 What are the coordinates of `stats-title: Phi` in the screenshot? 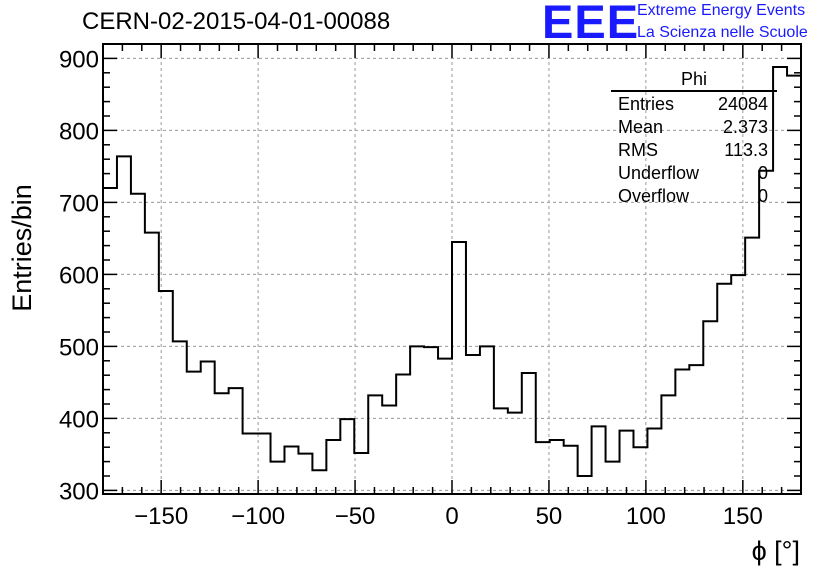 It's located at (694, 79).